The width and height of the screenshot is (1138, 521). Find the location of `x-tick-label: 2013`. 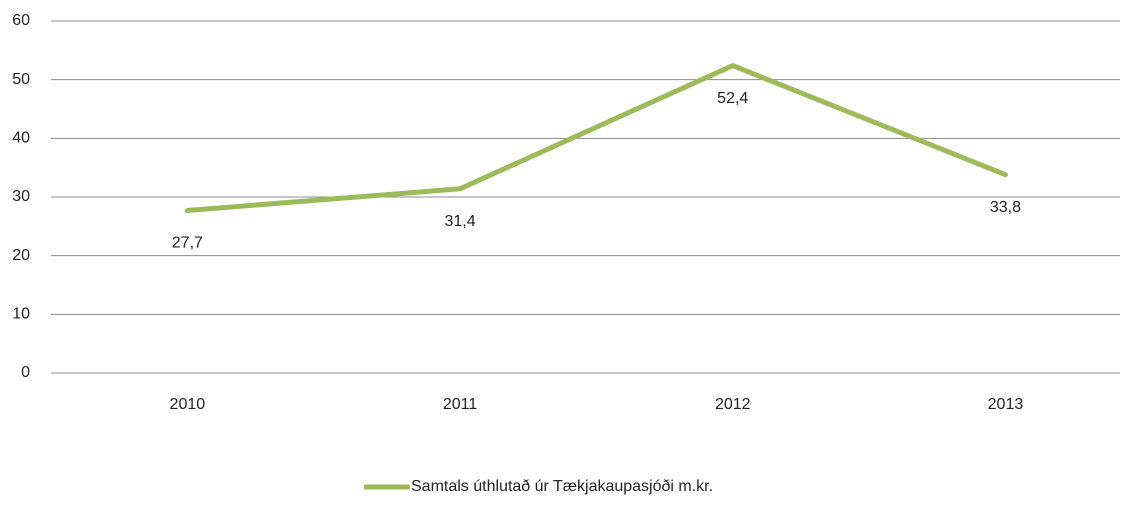

x-tick-label: 2013 is located at coordinates (1006, 404).